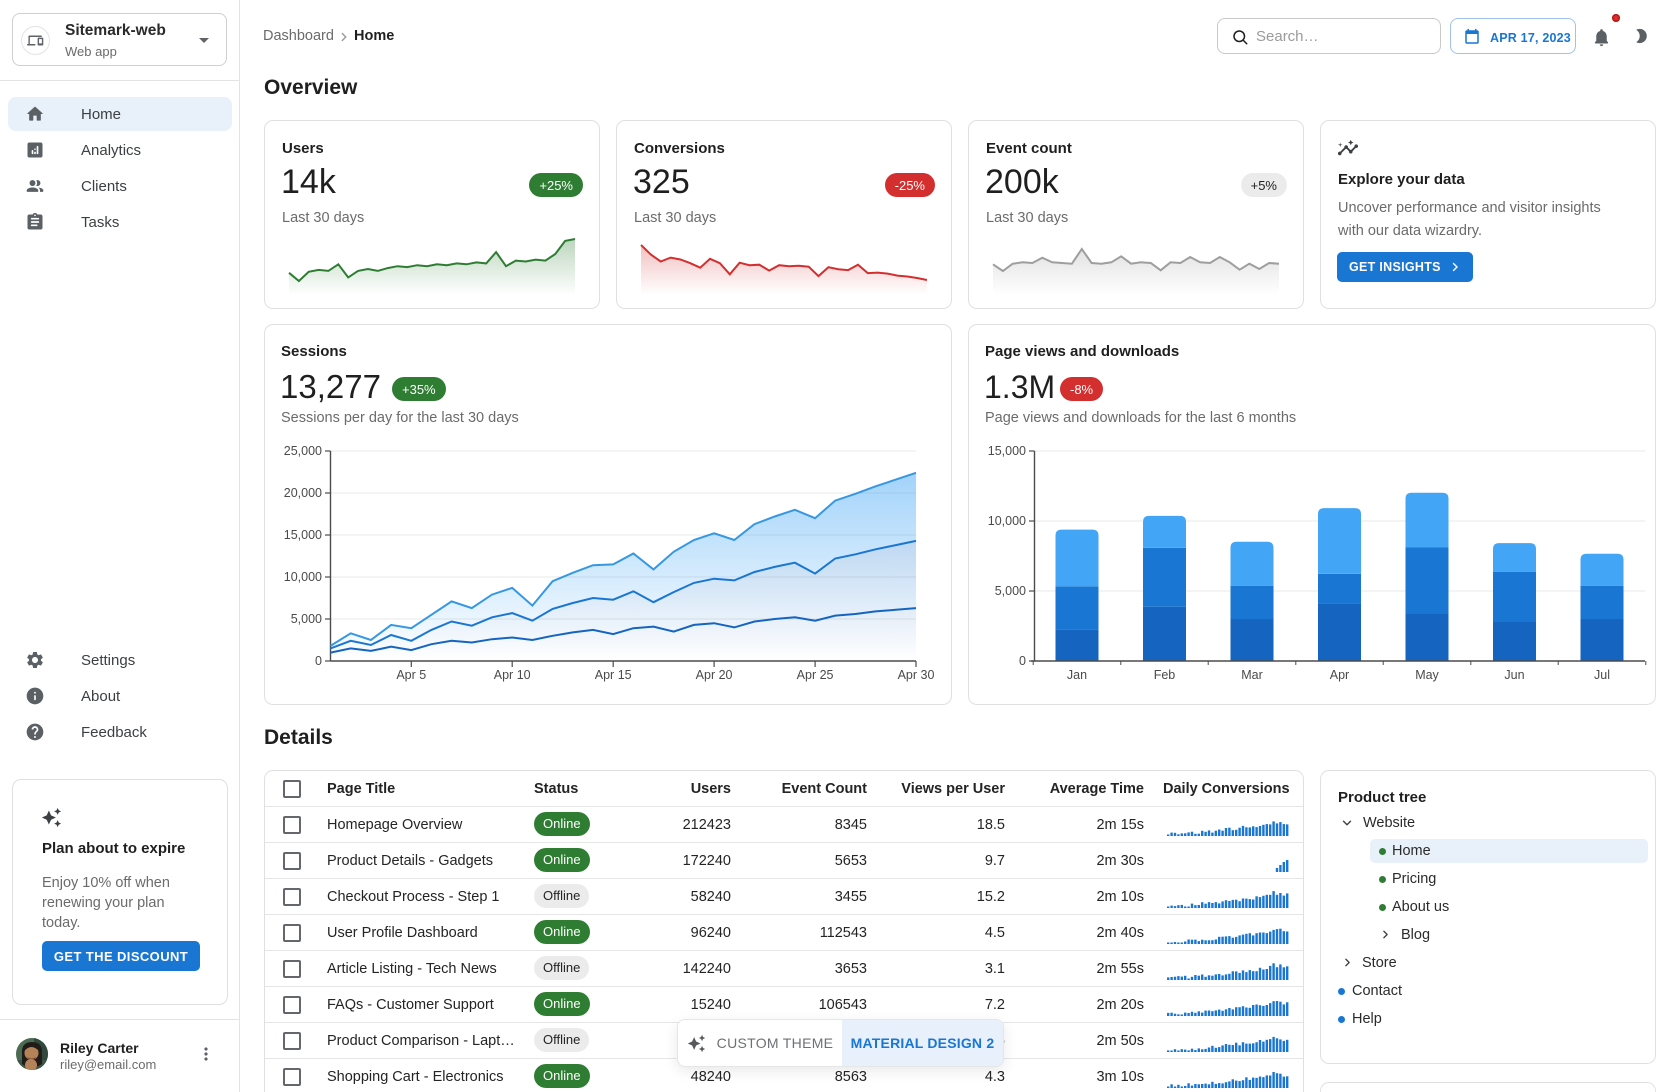 Image resolution: width=1680 pixels, height=1092 pixels. Describe the element at coordinates (613, 675) in the screenshot. I see `svg-text: Apr 15` at that location.